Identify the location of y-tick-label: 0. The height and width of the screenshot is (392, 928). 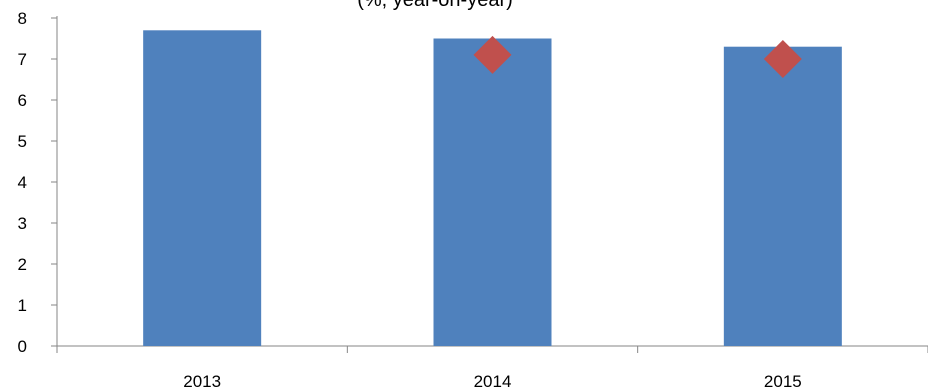
(22, 346).